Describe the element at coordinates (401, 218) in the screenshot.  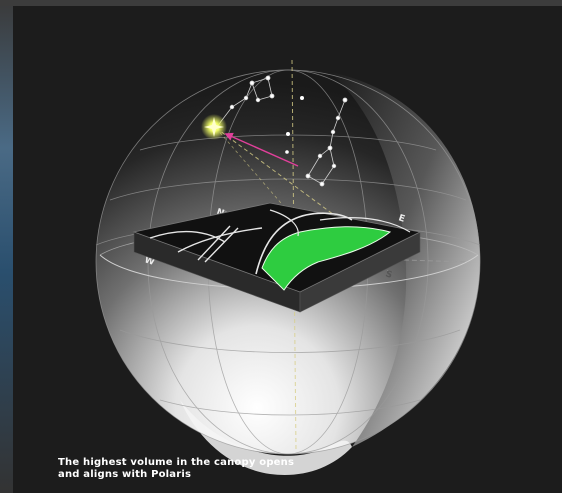
I see `compass-east-label: E` at that location.